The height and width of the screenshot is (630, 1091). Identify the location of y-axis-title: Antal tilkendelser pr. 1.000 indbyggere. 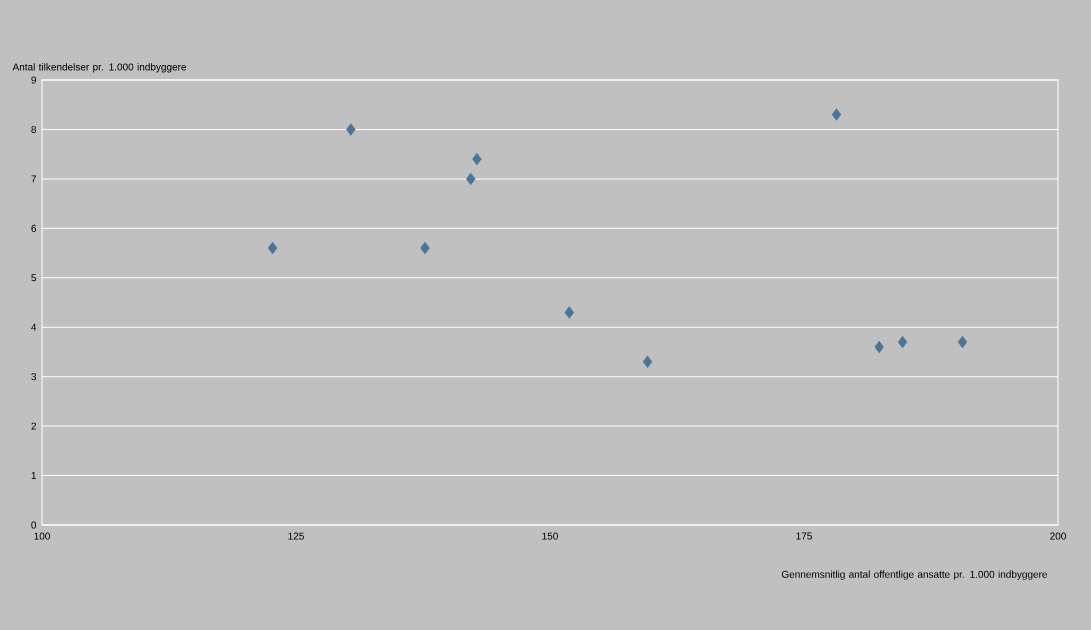
(99, 68).